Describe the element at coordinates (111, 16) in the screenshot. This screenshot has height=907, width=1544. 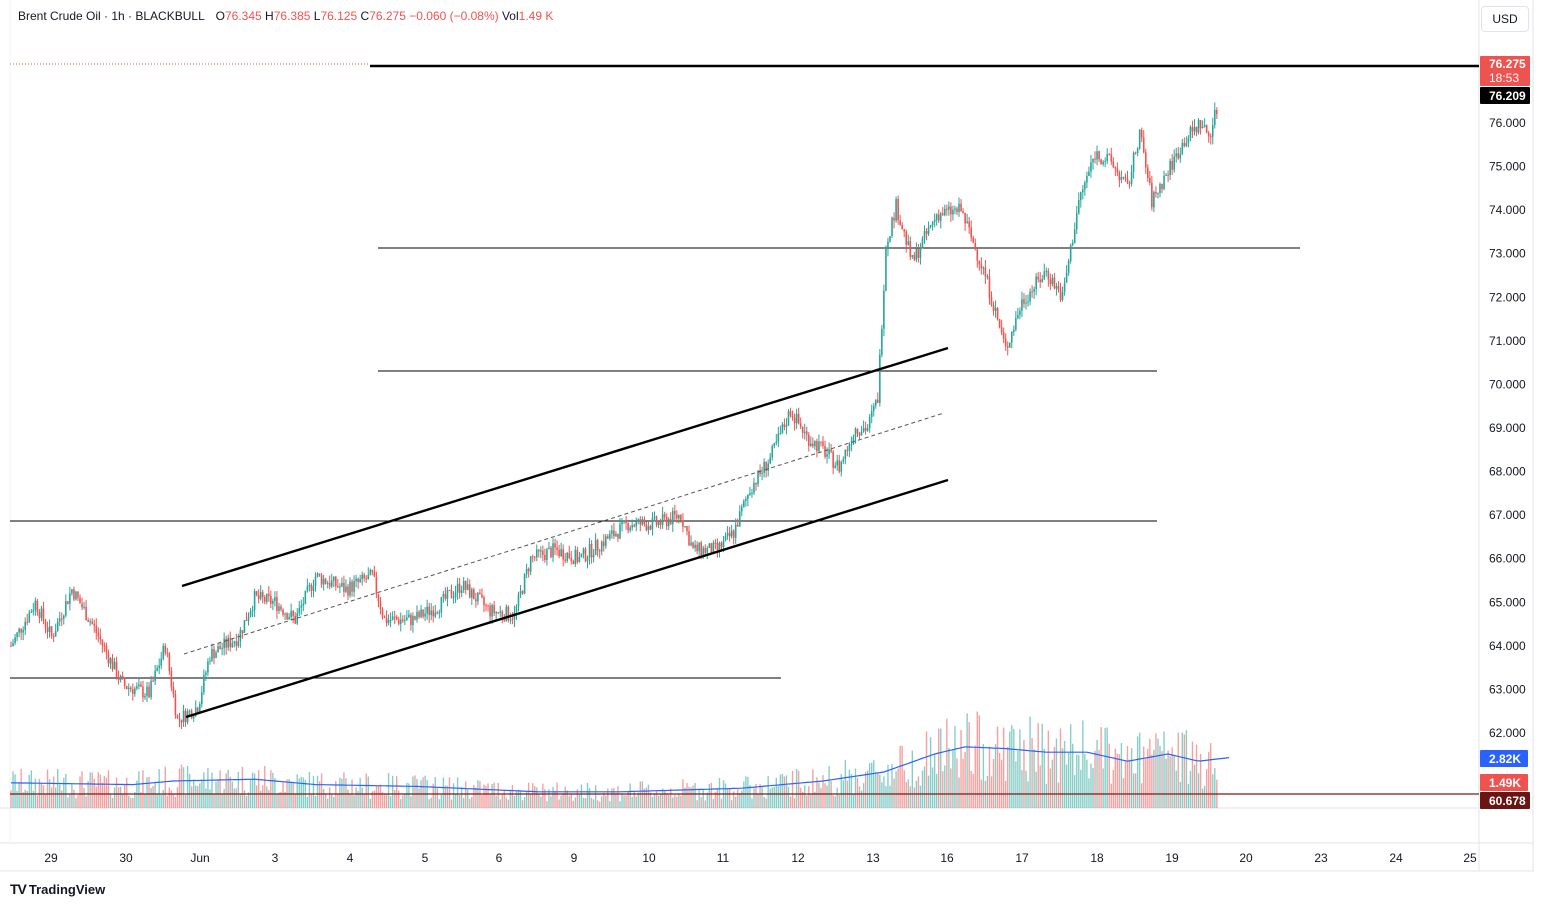
I see `symbol-title: Brent Crude Oil · 1h · BLACKBULL` at that location.